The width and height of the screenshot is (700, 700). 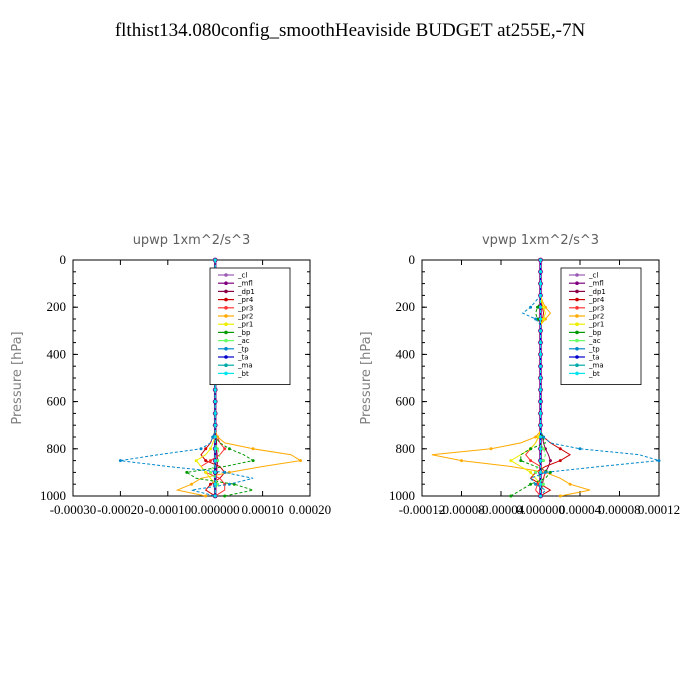 I want to click on data-point-pr3, so click(x=531, y=461).